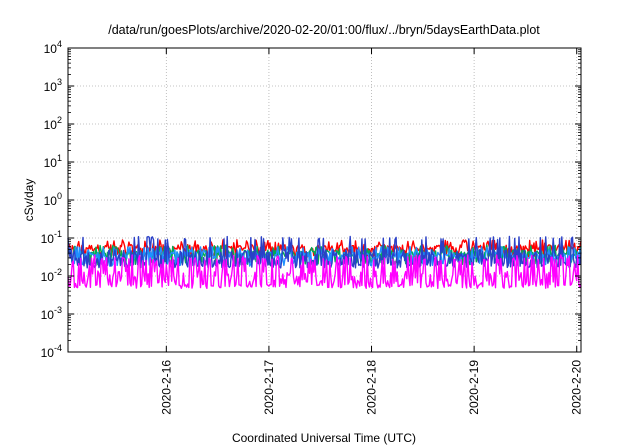  I want to click on y-tick-label: 10³, so click(53, 85).